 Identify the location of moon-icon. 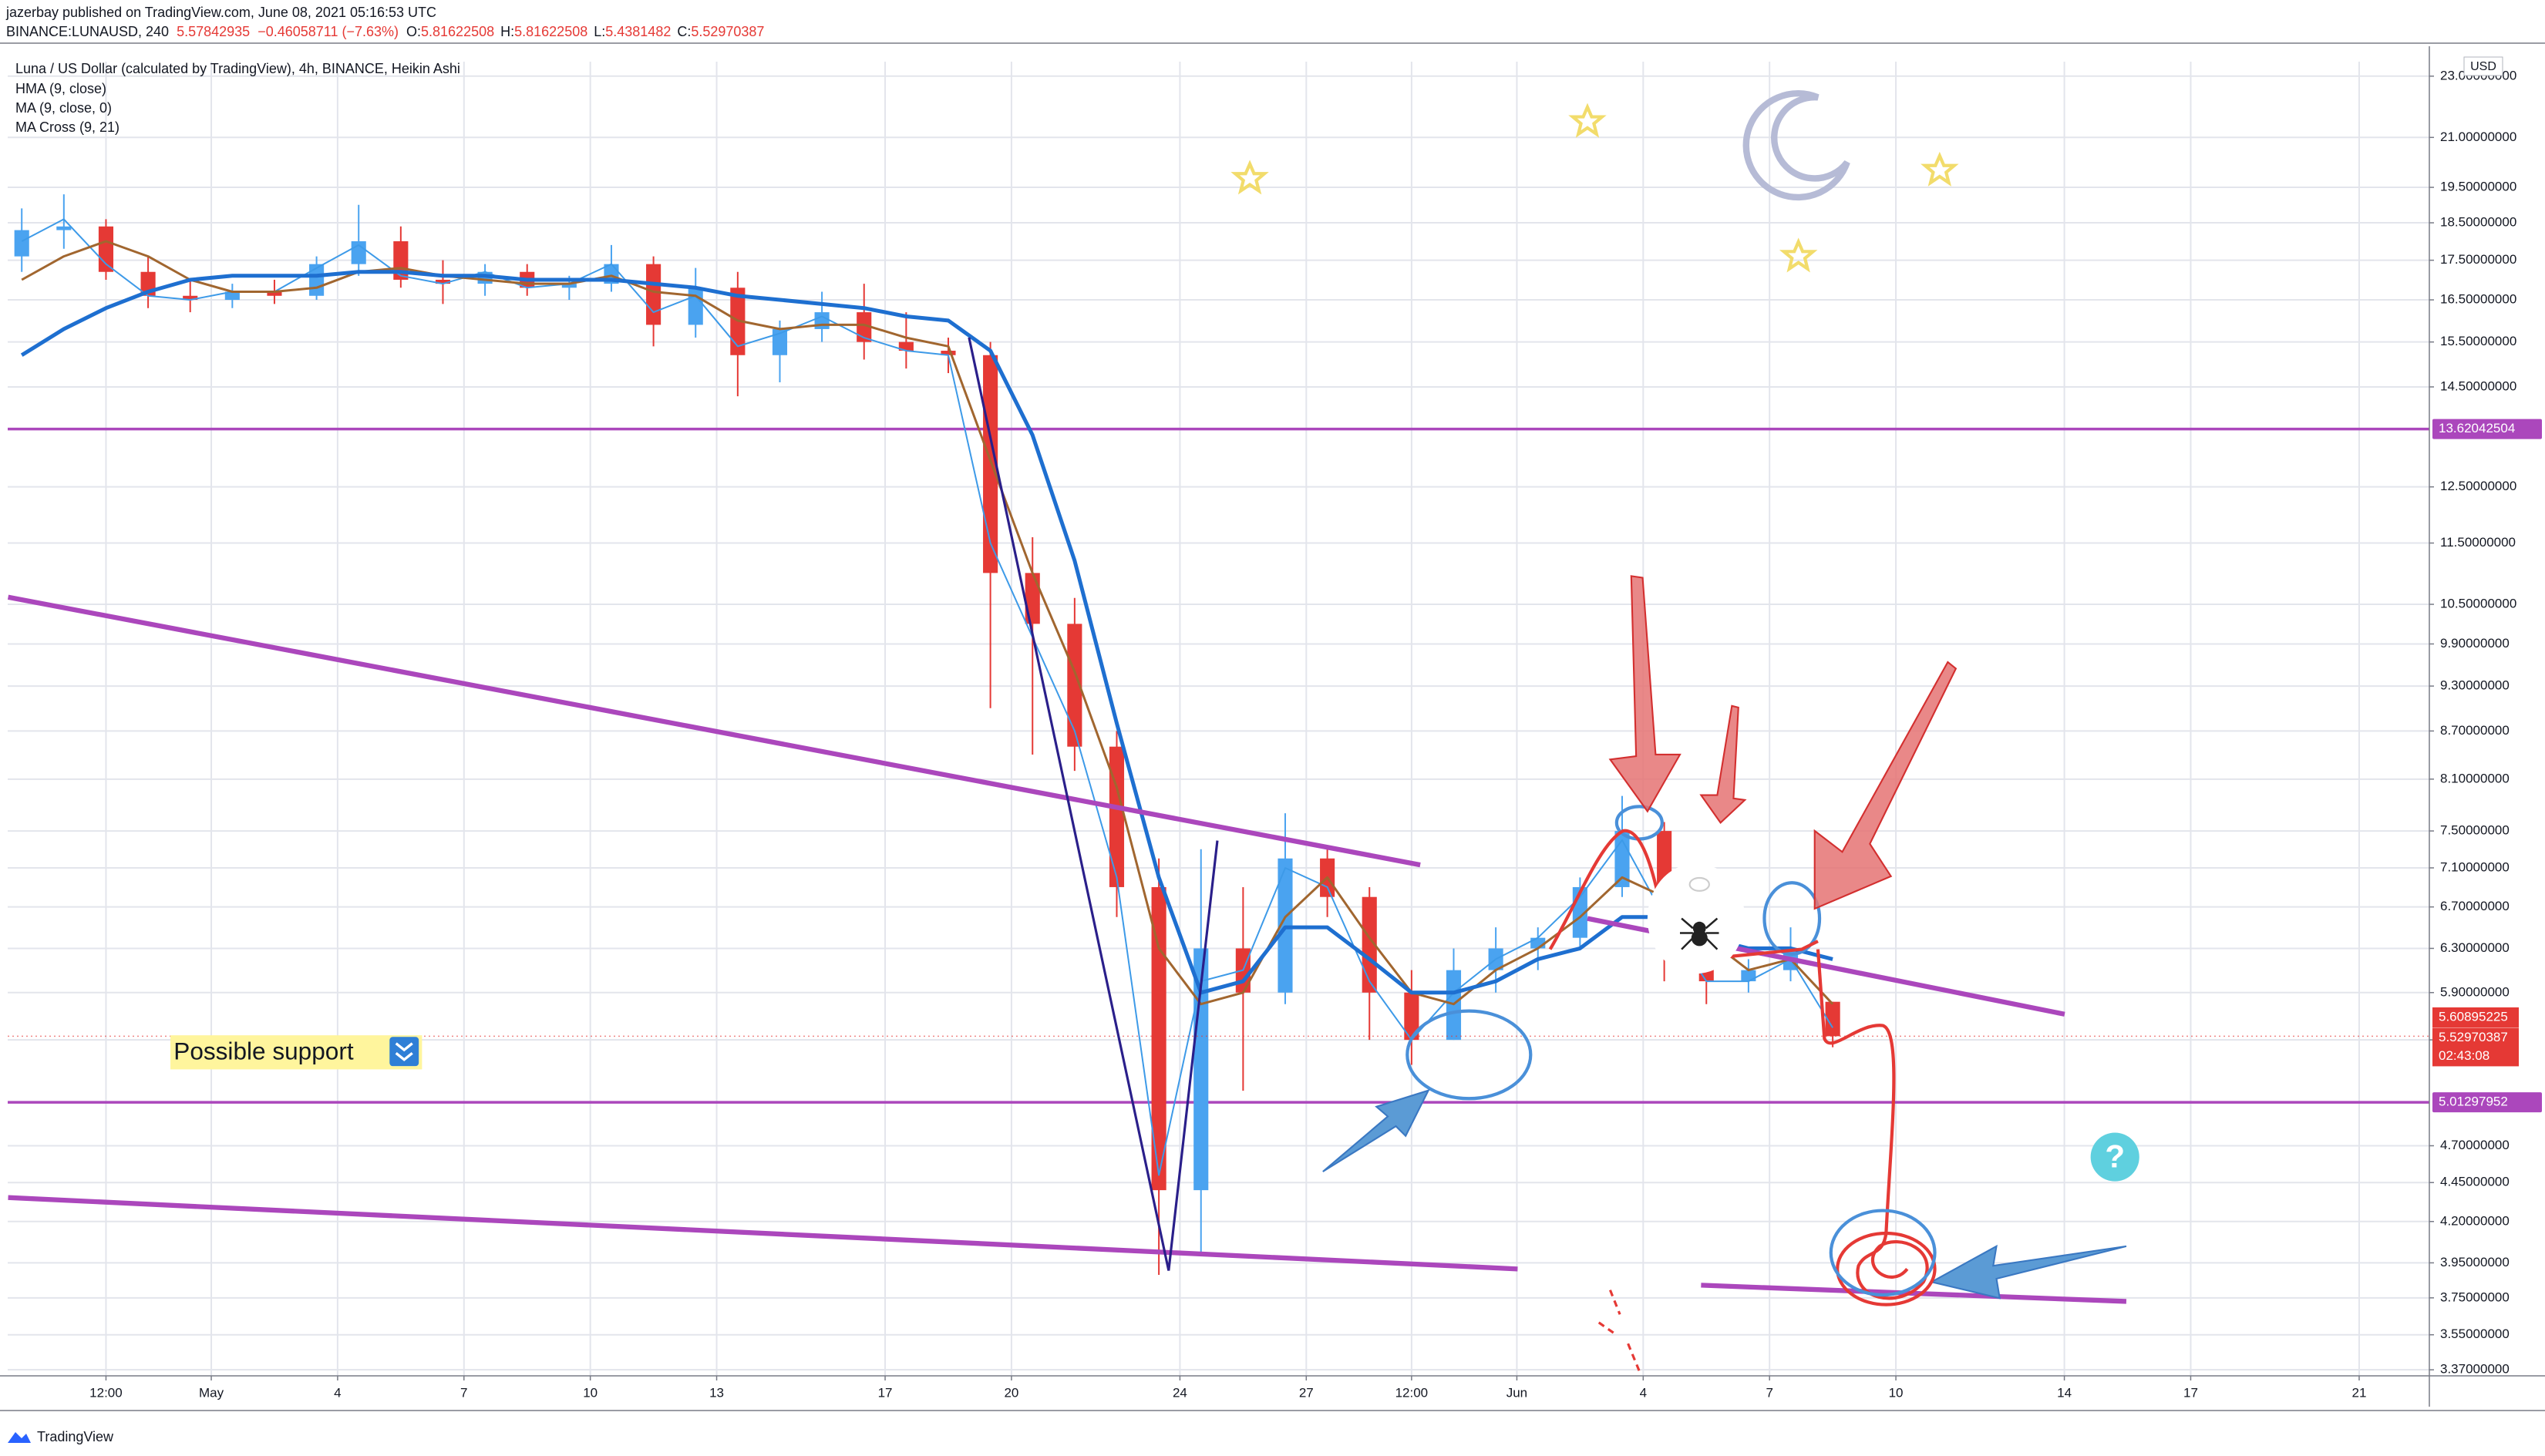
(1796, 145).